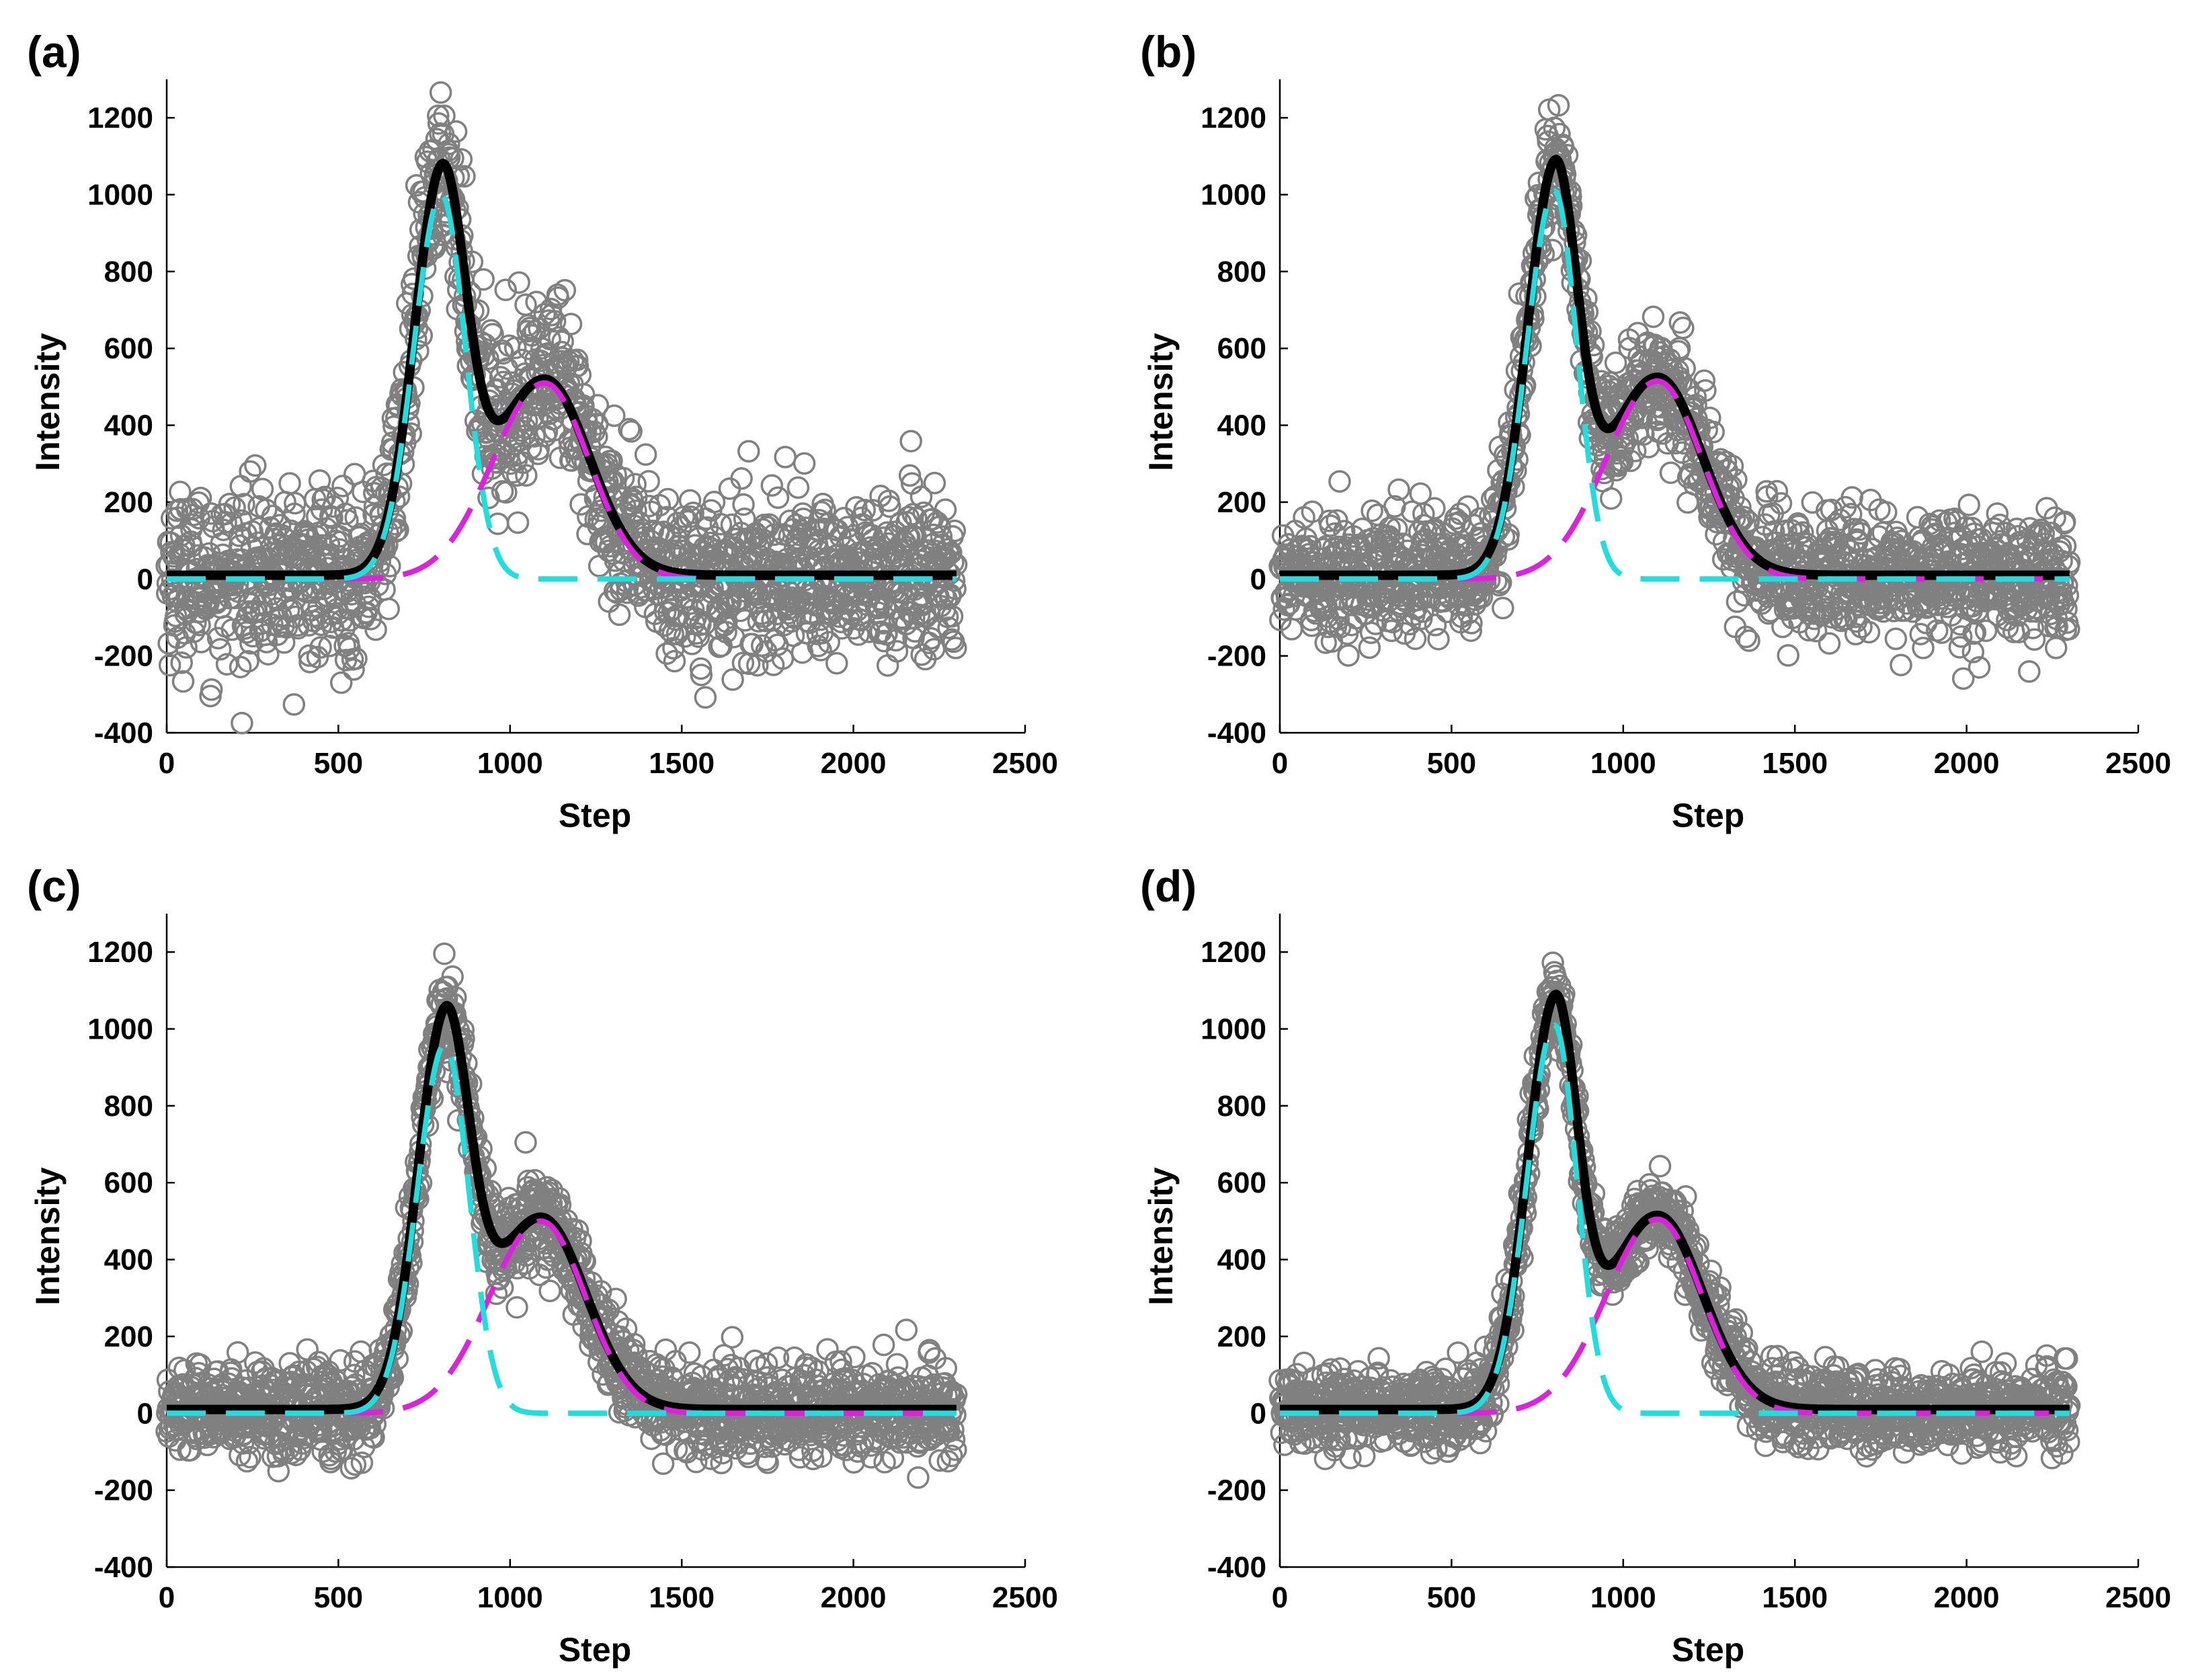 This screenshot has height=1680, width=2188. Describe the element at coordinates (1168, 52) in the screenshot. I see `panel-label: (b)` at that location.